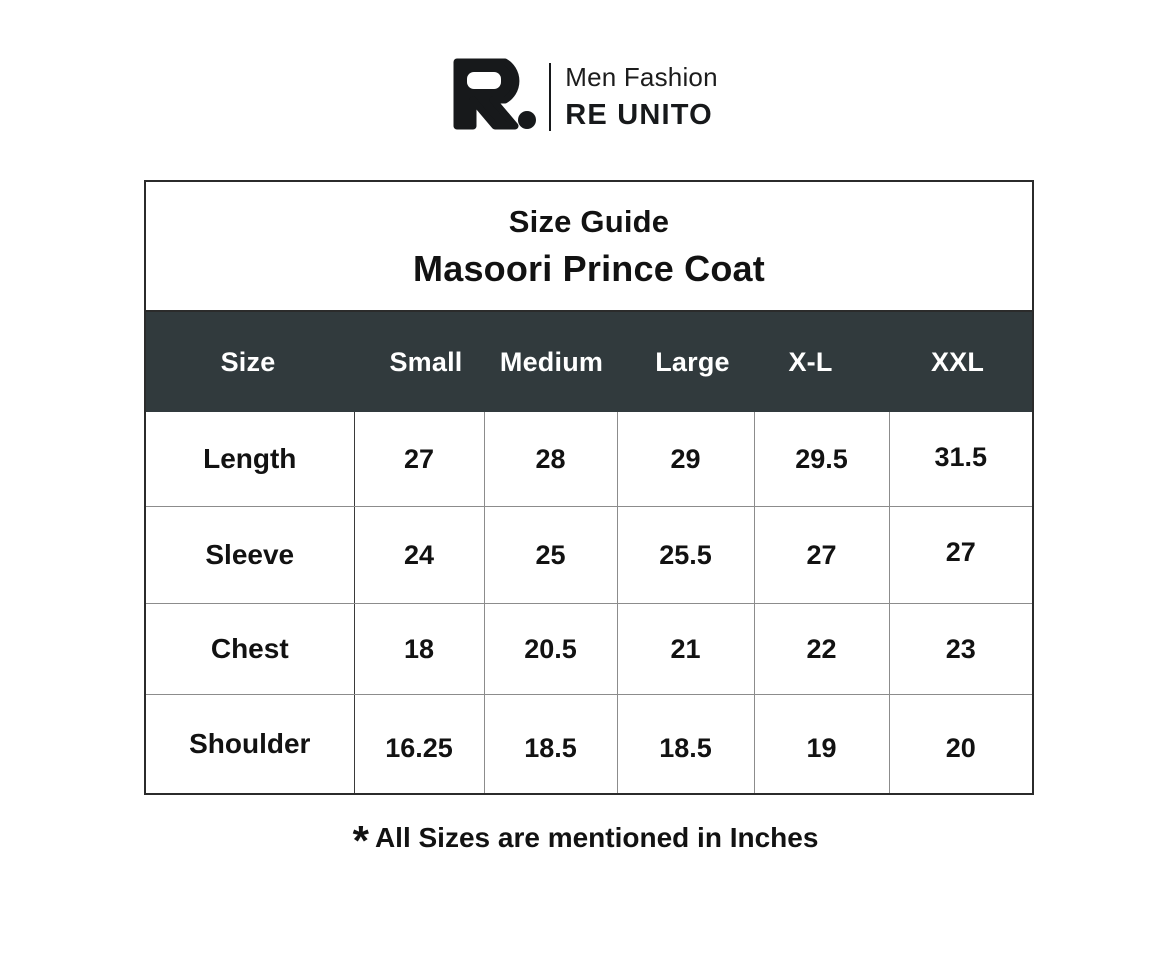 Image resolution: width=1171 pixels, height=978 pixels. Describe the element at coordinates (810, 361) in the screenshot. I see `column-header-xl: X-L` at that location.